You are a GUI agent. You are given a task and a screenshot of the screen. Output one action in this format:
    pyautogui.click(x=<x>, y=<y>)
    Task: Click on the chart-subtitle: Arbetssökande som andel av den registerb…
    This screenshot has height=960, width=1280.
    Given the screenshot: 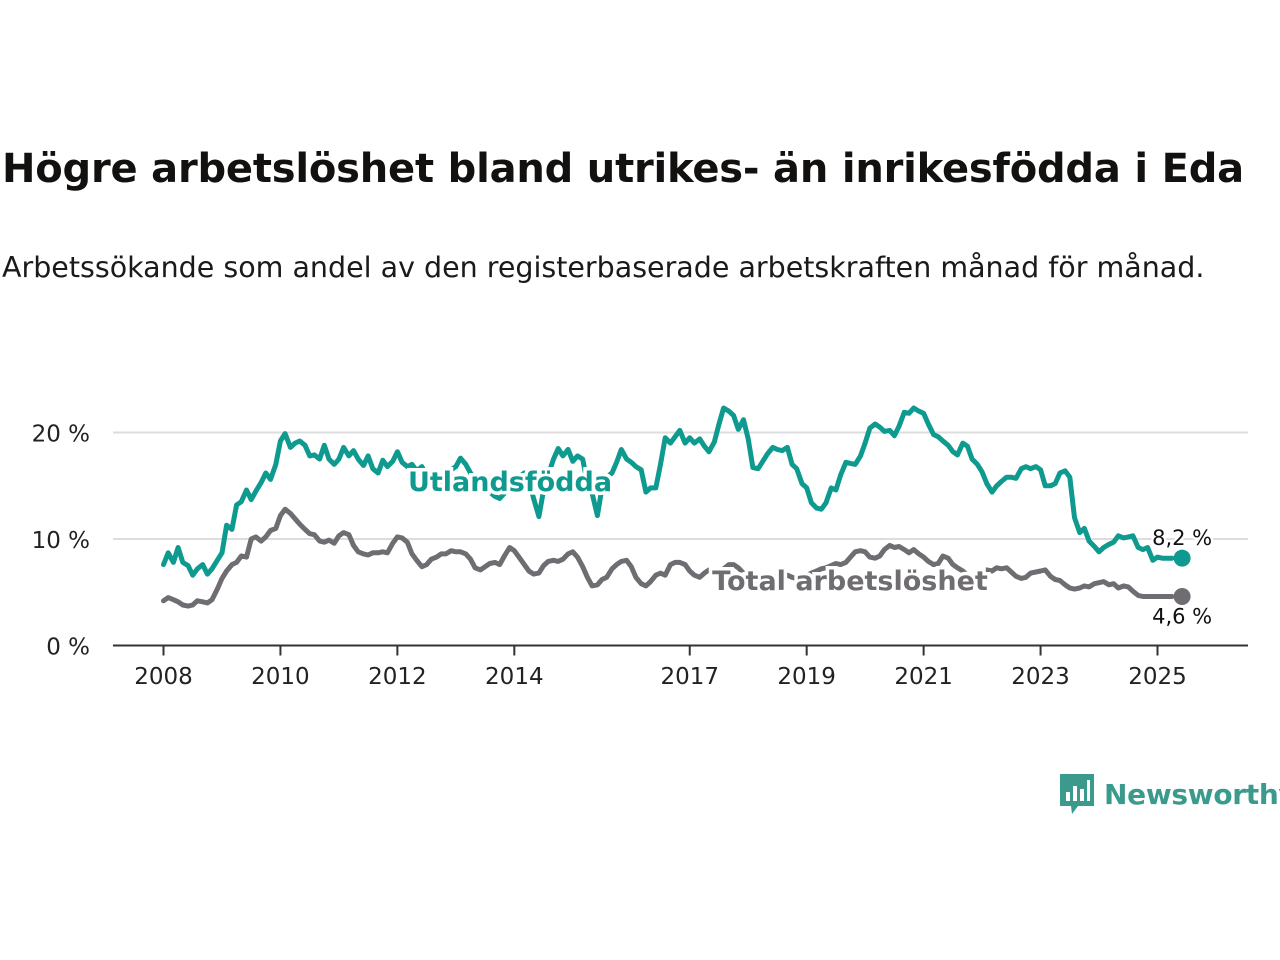 What is the action you would take?
    pyautogui.click(x=603, y=267)
    